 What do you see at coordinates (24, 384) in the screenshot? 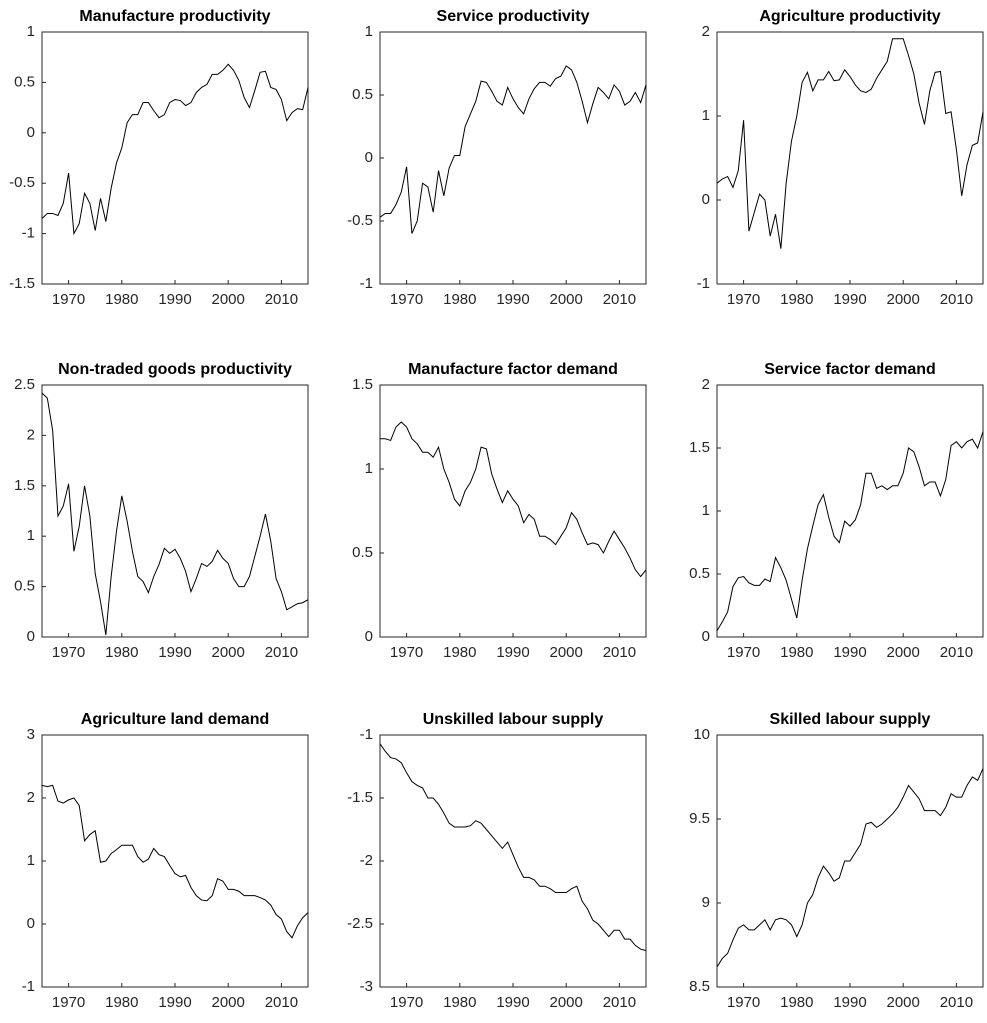
I see `y-tick-label: 2.5` at bounding box center [24, 384].